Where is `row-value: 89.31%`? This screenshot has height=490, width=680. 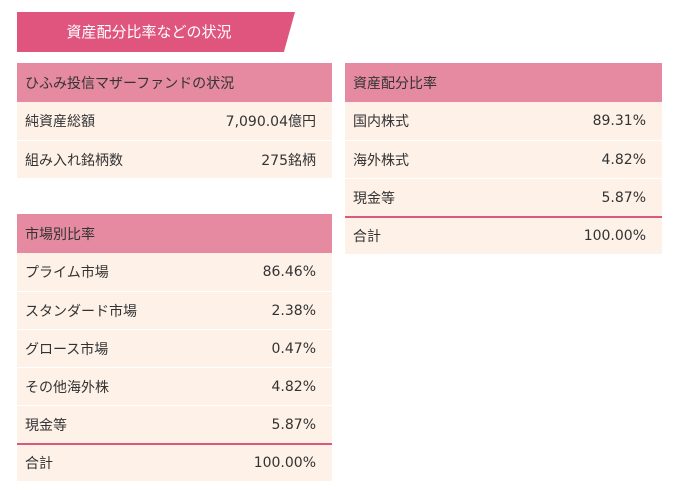
row-value: 89.31% is located at coordinates (619, 121).